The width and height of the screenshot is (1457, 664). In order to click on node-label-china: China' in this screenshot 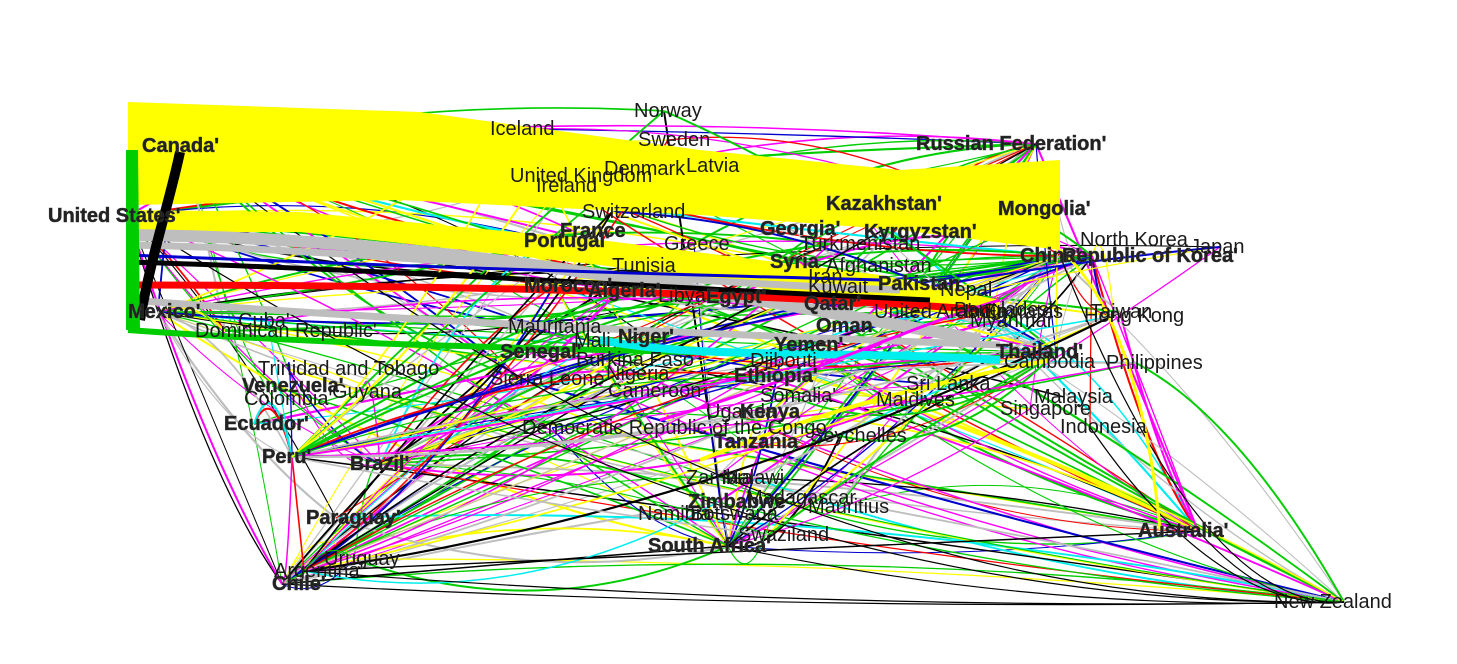, I will do `click(1050, 256)`.